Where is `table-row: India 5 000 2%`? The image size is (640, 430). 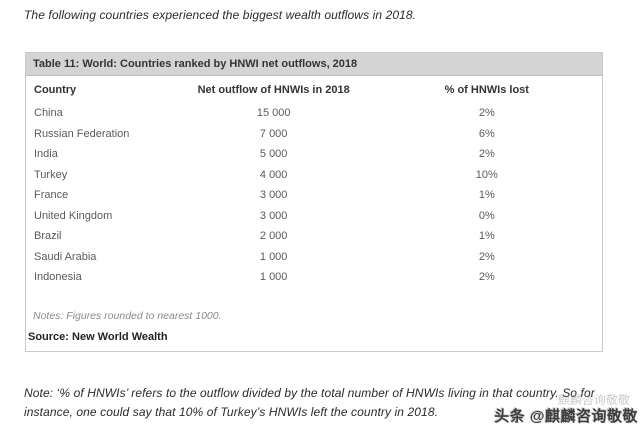 table-row: India 5 000 2% is located at coordinates (314, 154).